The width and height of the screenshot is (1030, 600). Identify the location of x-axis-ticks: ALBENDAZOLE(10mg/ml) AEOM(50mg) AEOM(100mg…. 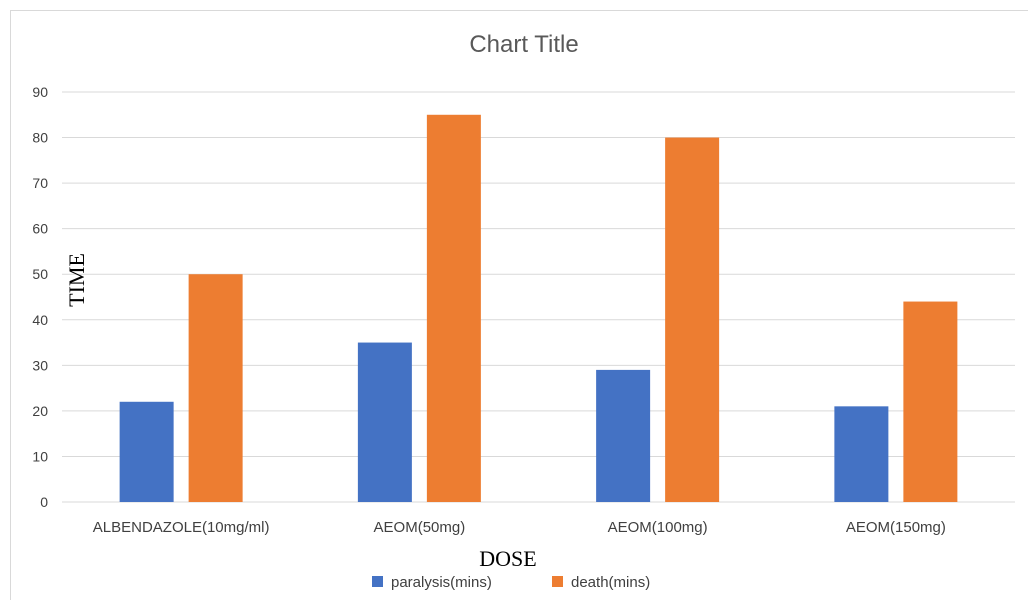
(519, 527).